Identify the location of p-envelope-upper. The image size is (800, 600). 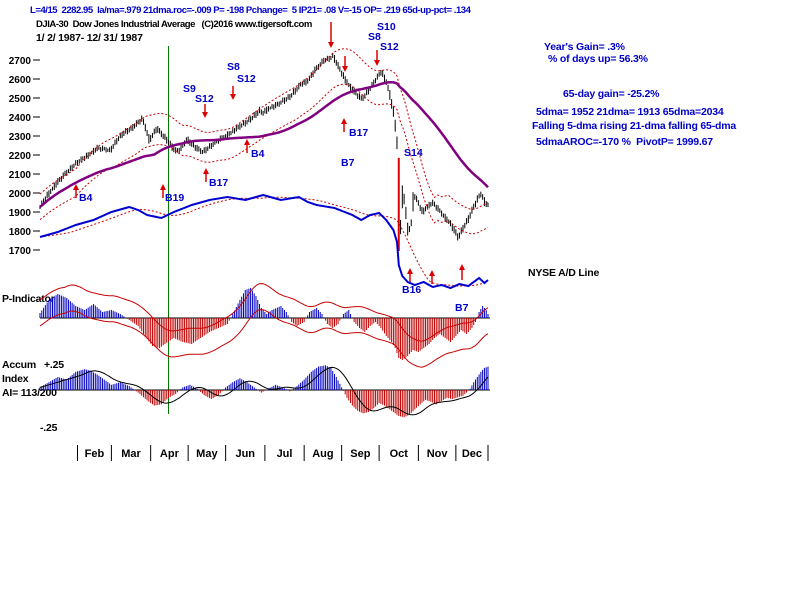
(264, 312).